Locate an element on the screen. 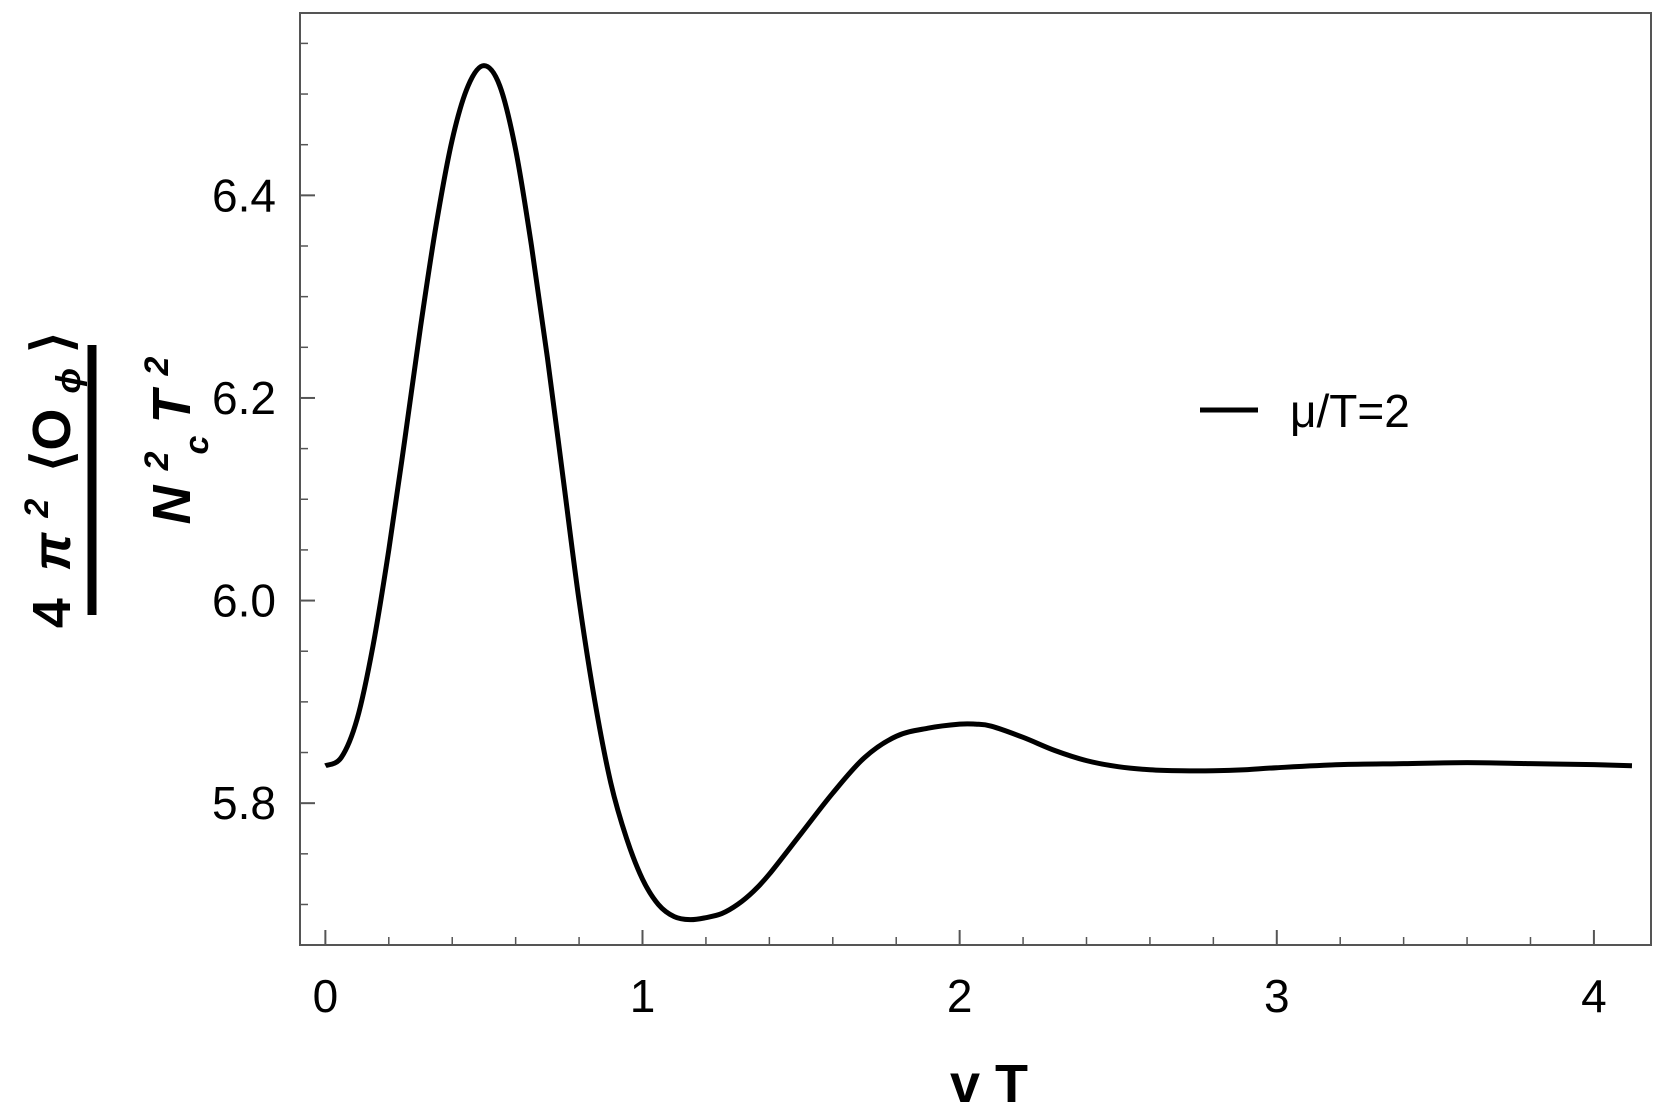 The height and width of the screenshot is (1116, 1661). y-label-pi: π is located at coordinates (52, 551).